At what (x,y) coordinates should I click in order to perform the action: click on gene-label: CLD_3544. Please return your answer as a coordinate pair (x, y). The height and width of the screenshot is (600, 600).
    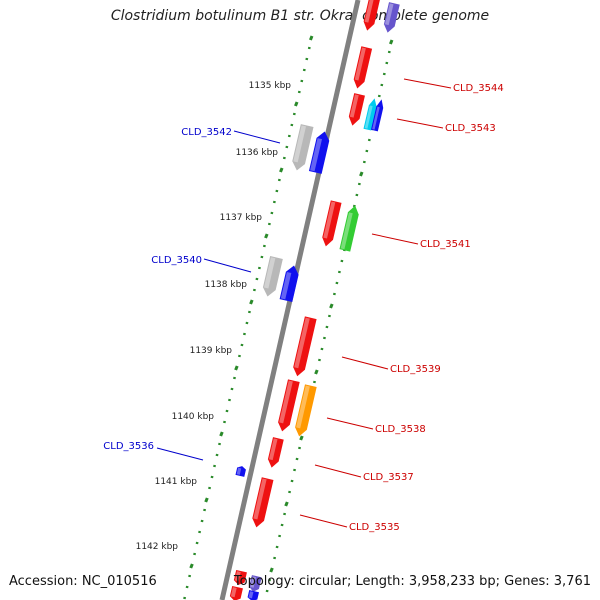
    Looking at the image, I should click on (478, 88).